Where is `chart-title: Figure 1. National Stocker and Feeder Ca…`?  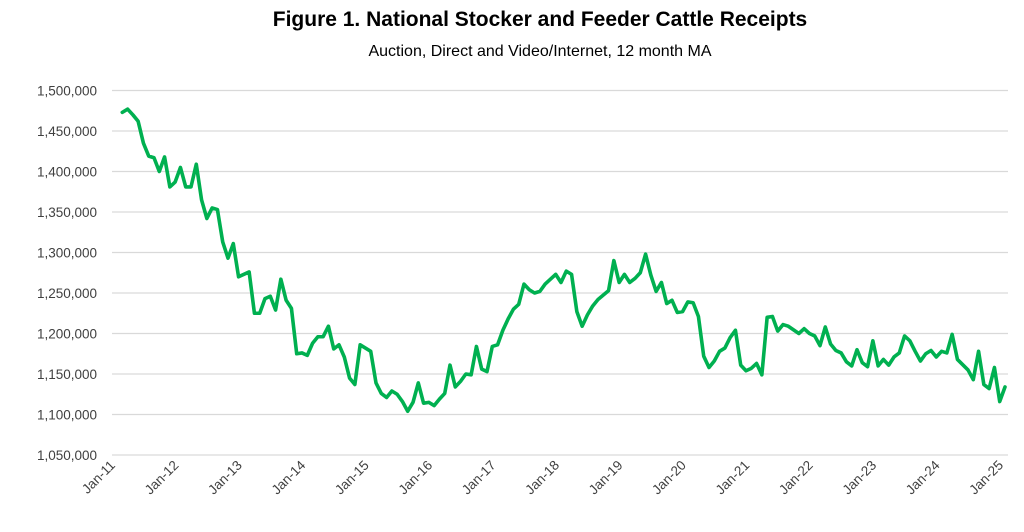 chart-title: Figure 1. National Stocker and Feeder Ca… is located at coordinates (540, 19).